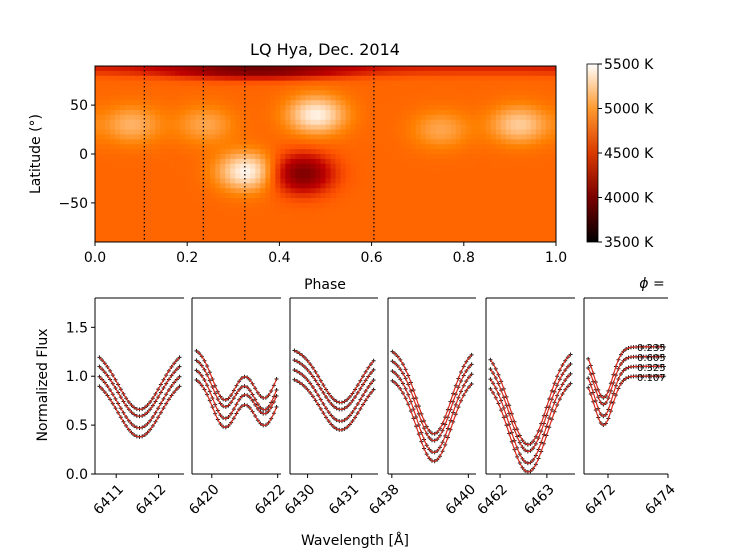 Image resolution: width=747 pixels, height=559 pixels. What do you see at coordinates (556, 258) in the screenshot?
I see `map-x-tick-label: 1.0` at bounding box center [556, 258].